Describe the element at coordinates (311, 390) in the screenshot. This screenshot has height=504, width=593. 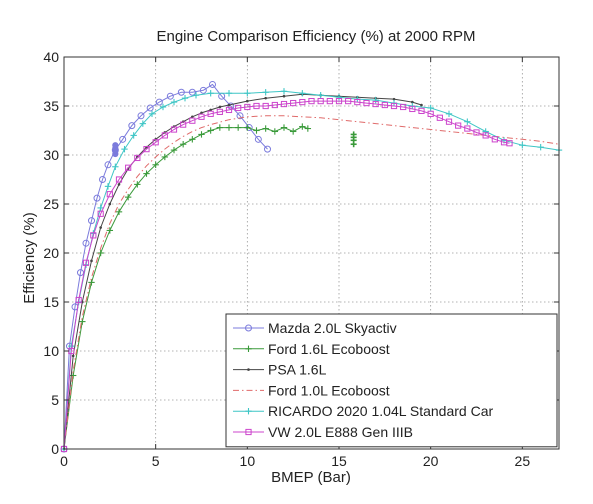
I see `legend-item: Ford 1.0L Ecoboost` at that location.